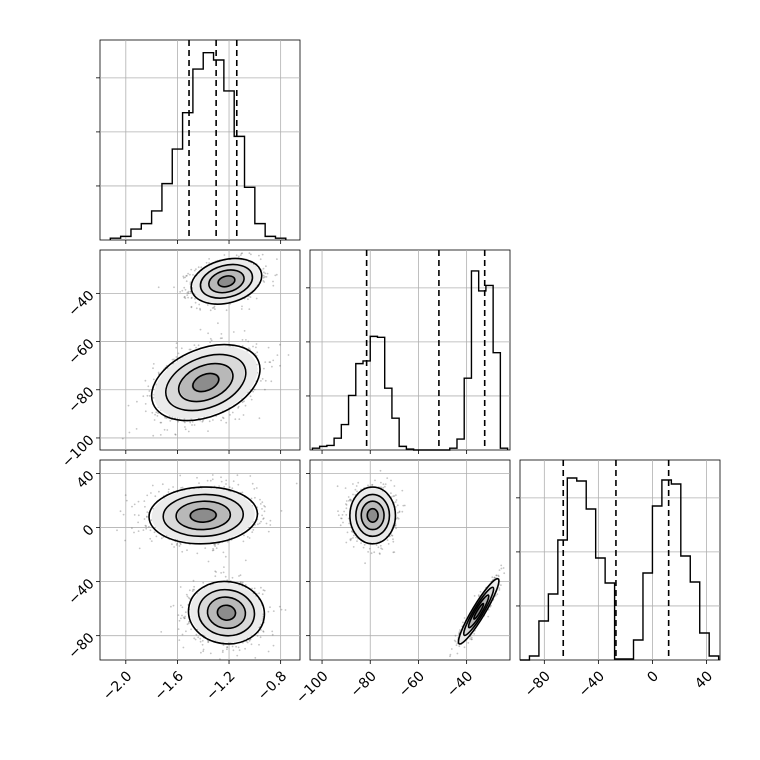  What do you see at coordinates (226, 613) in the screenshot?
I see `contour-line` at bounding box center [226, 613].